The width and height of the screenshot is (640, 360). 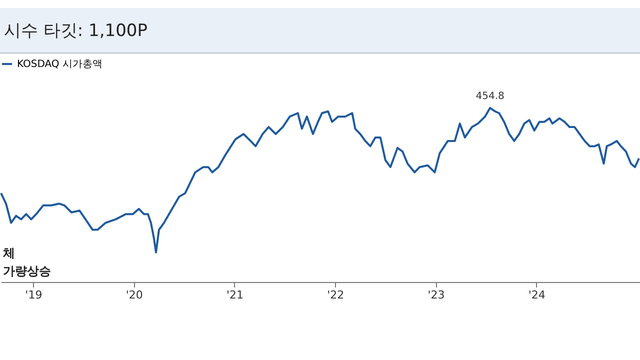 What do you see at coordinates (27, 271) in the screenshot?
I see `annotation: 가량상승` at bounding box center [27, 271].